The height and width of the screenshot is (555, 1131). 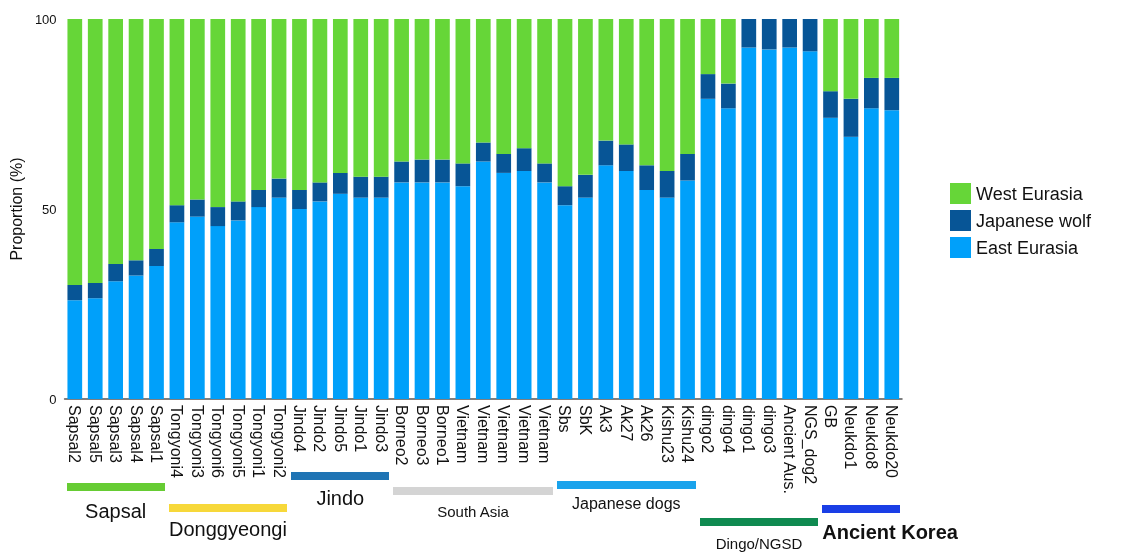 What do you see at coordinates (442, 435) in the screenshot?
I see `x-tick-label: Borneo1` at bounding box center [442, 435].